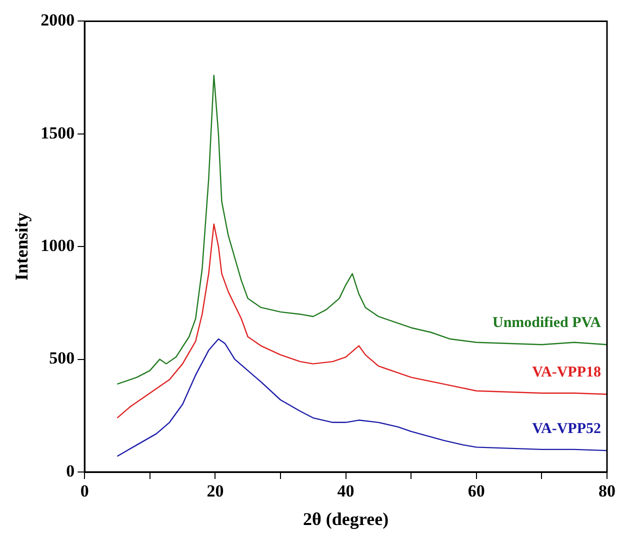 The image size is (631, 543). I want to click on x-tick-label: 20, so click(215, 491).